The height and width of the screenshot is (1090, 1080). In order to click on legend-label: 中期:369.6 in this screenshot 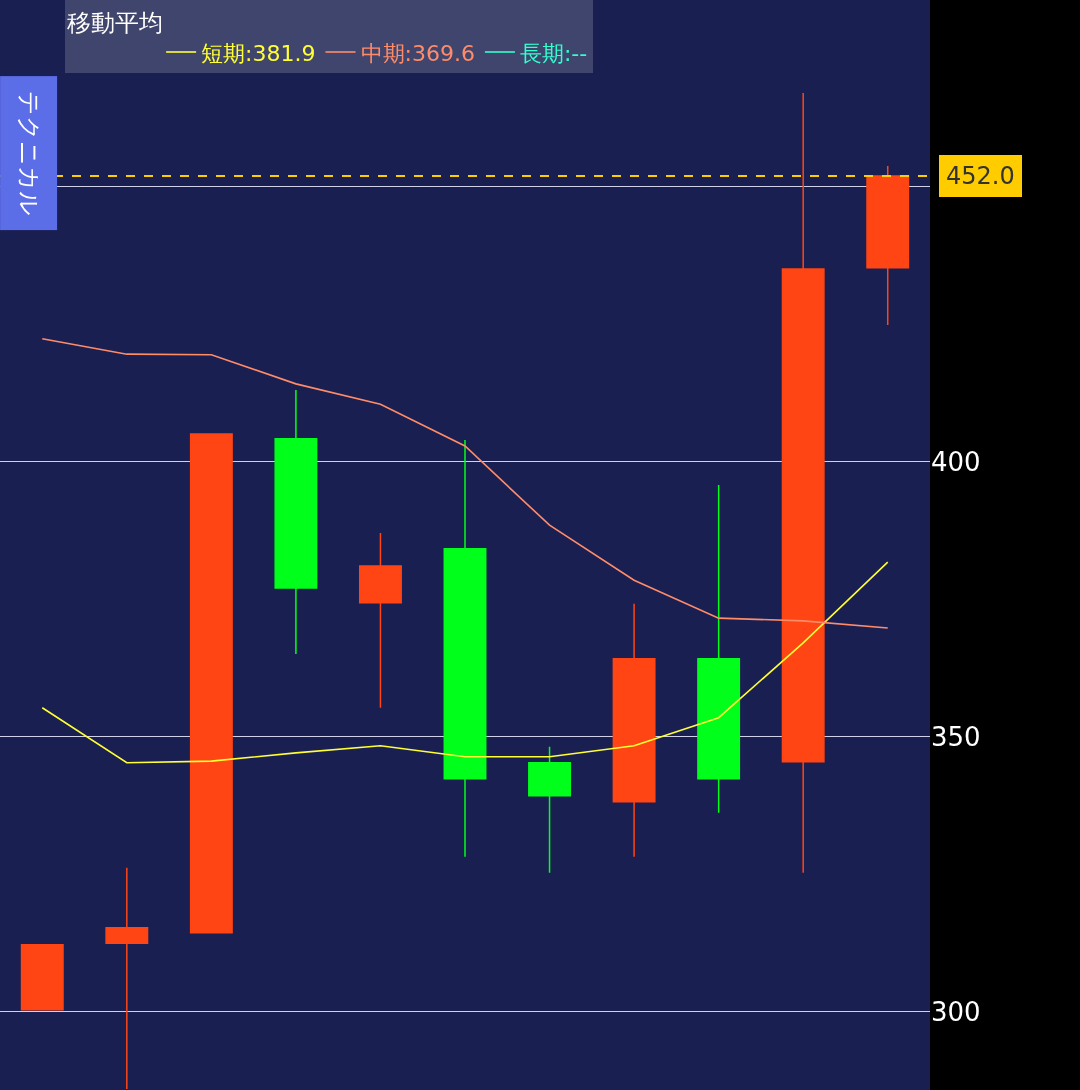, I will do `click(417, 53)`.